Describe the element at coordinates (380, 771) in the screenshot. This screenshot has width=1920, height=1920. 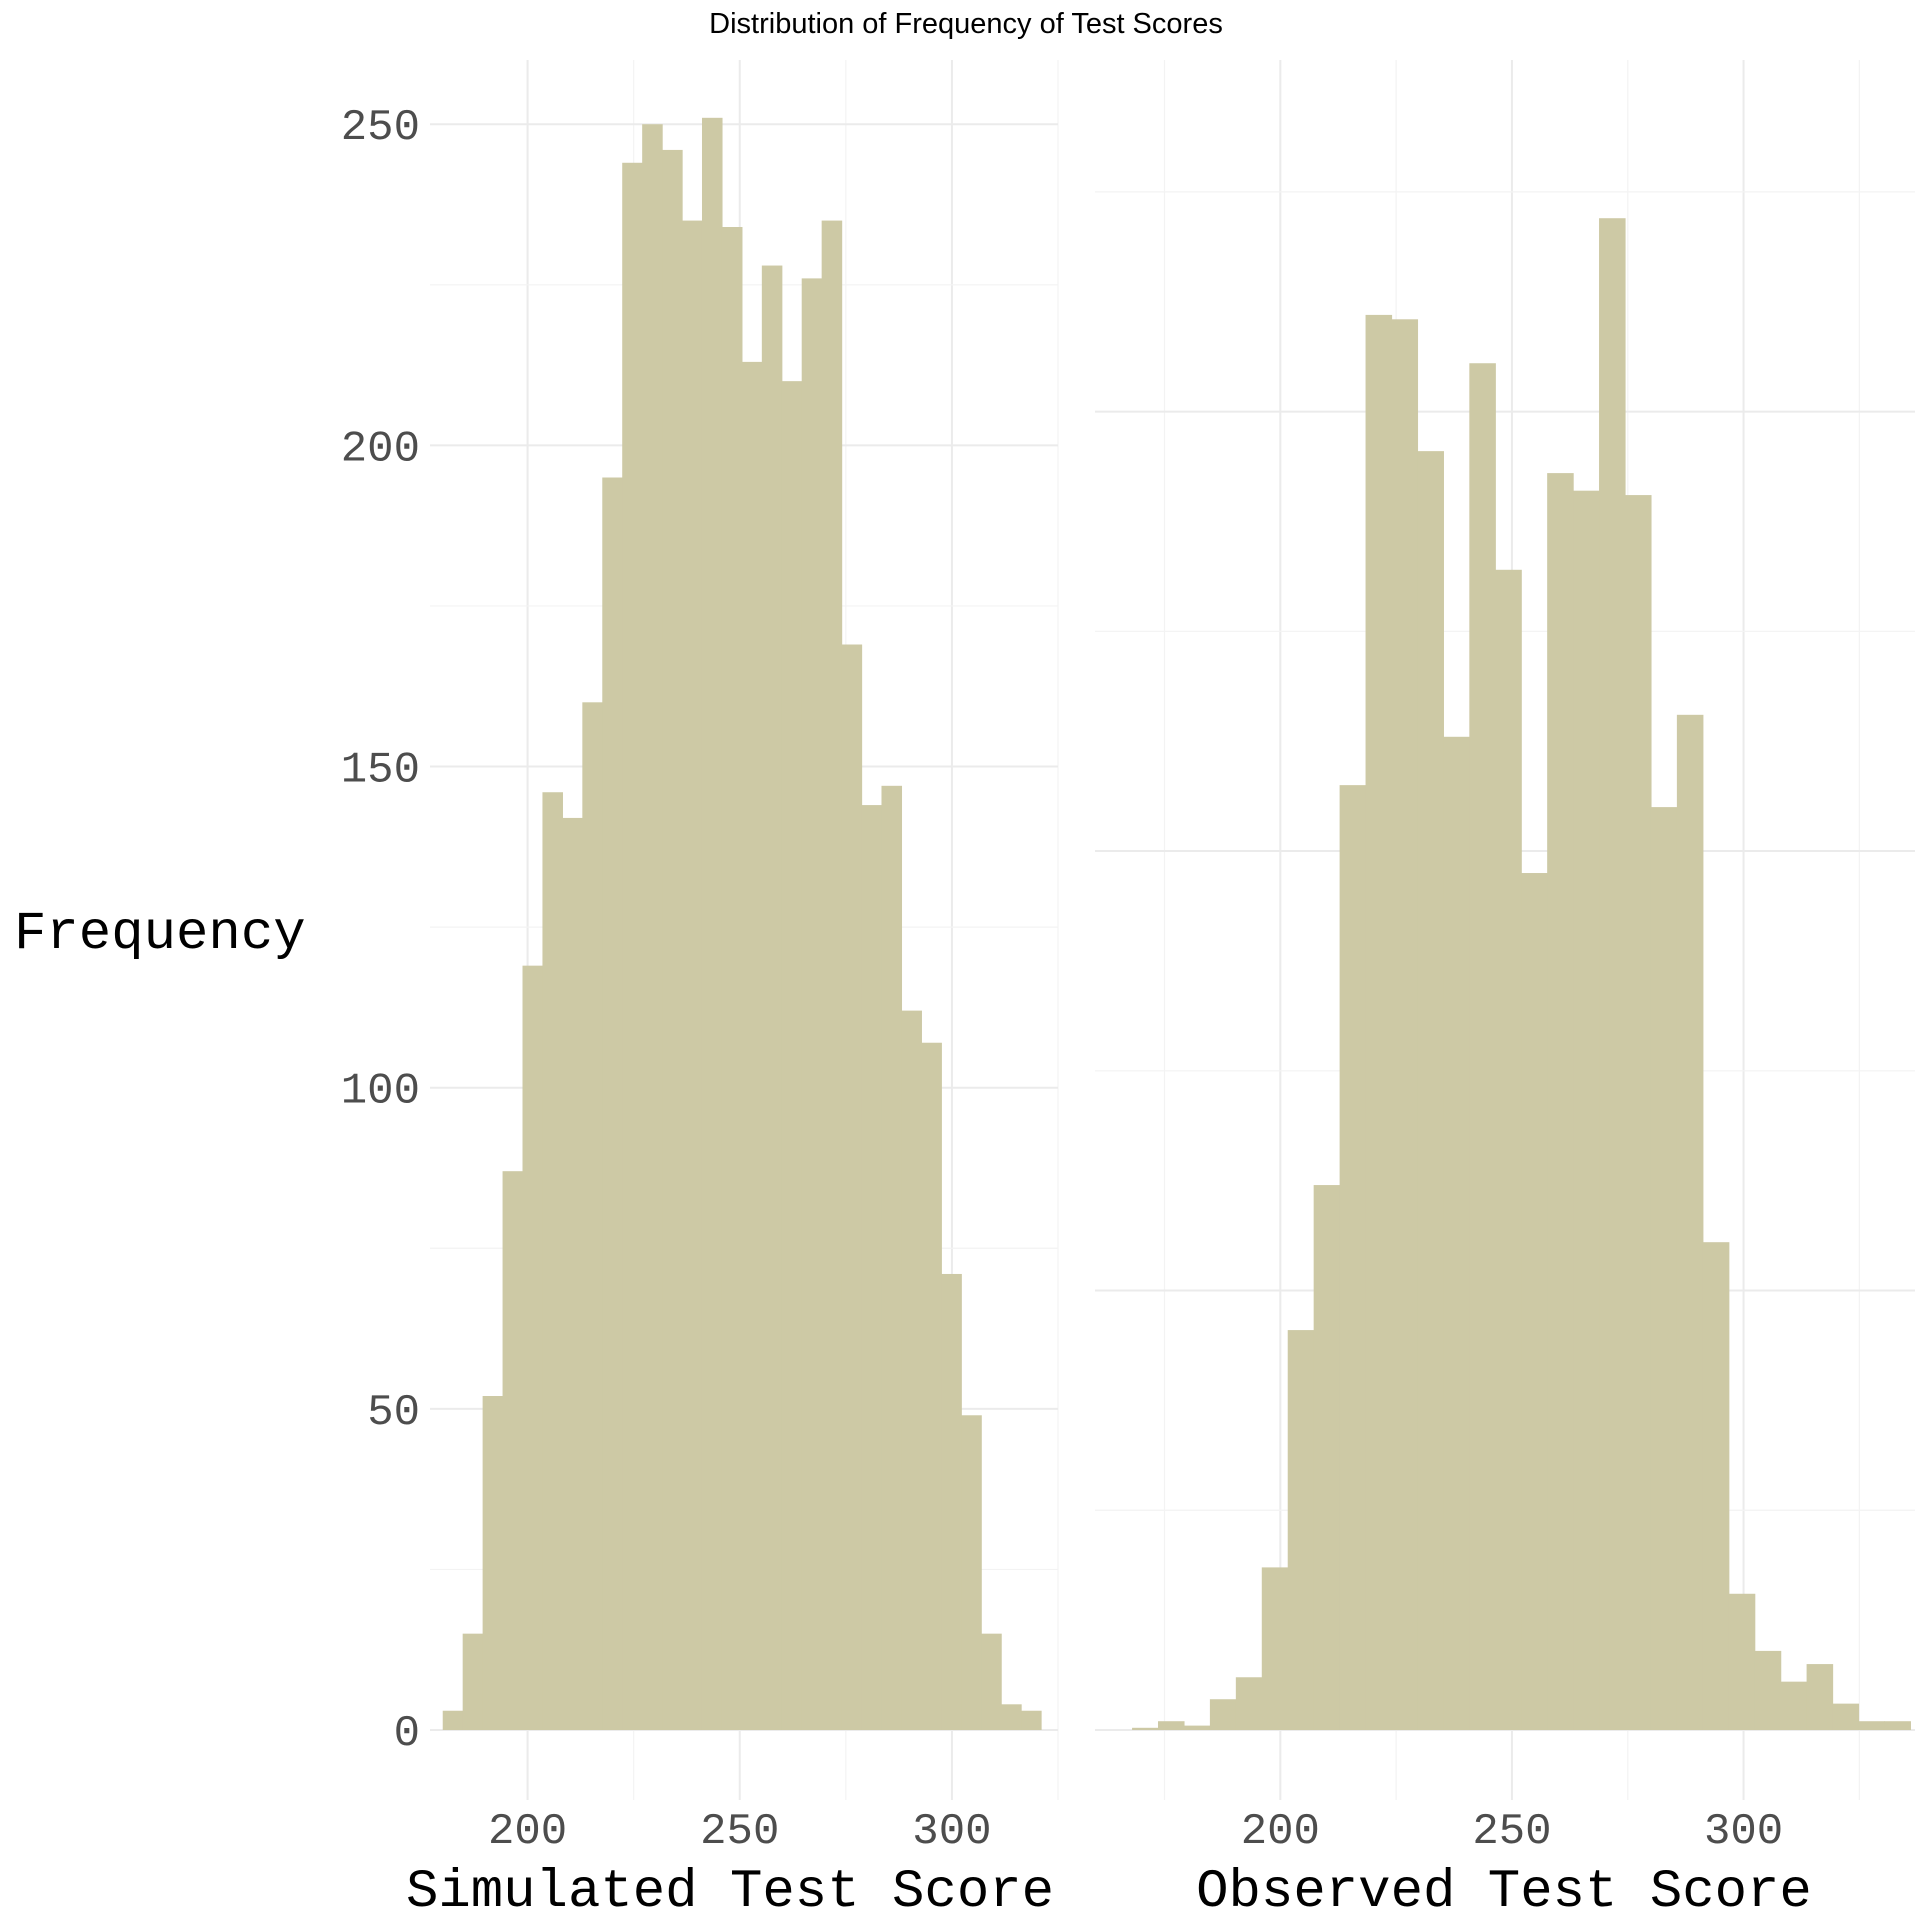
I see `y-tick-label: 150` at that location.